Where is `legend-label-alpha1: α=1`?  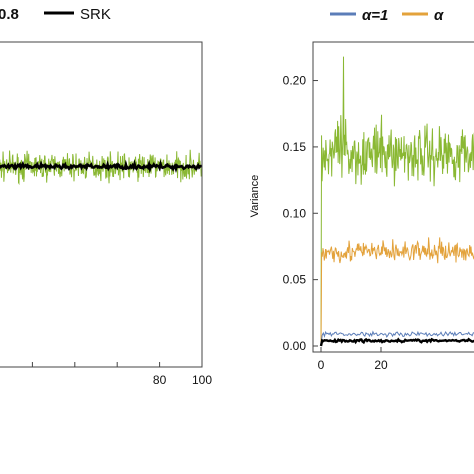 legend-label-alpha1: α=1 is located at coordinates (375, 15).